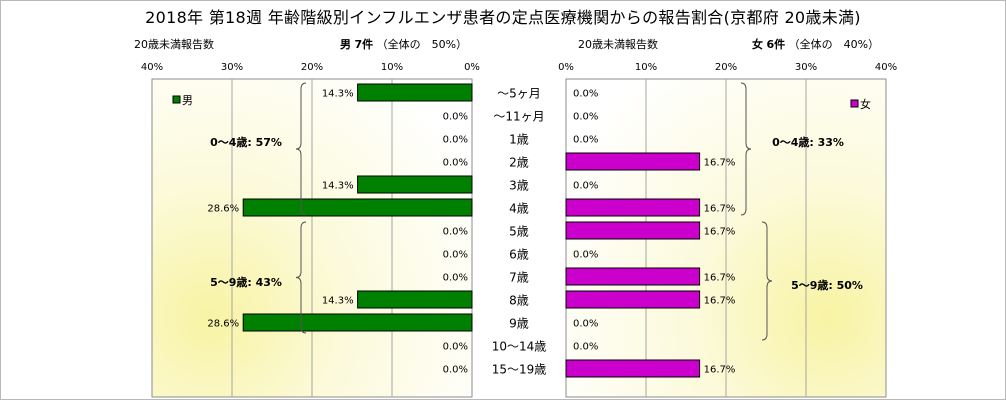 The image size is (1006, 400). What do you see at coordinates (519, 301) in the screenshot?
I see `category-label: 8歳` at bounding box center [519, 301].